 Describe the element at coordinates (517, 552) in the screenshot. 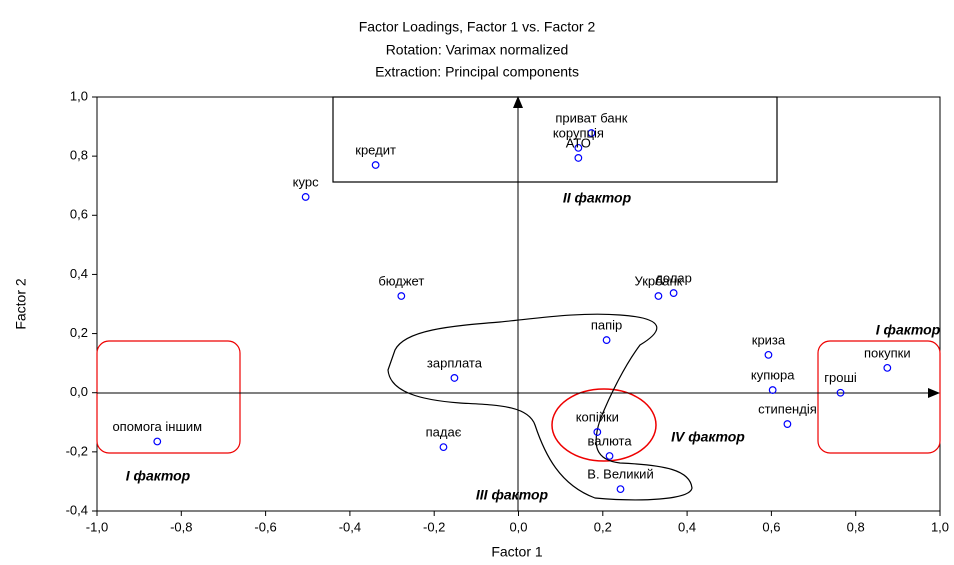

I see `x-axis-label: Factor 1` at that location.